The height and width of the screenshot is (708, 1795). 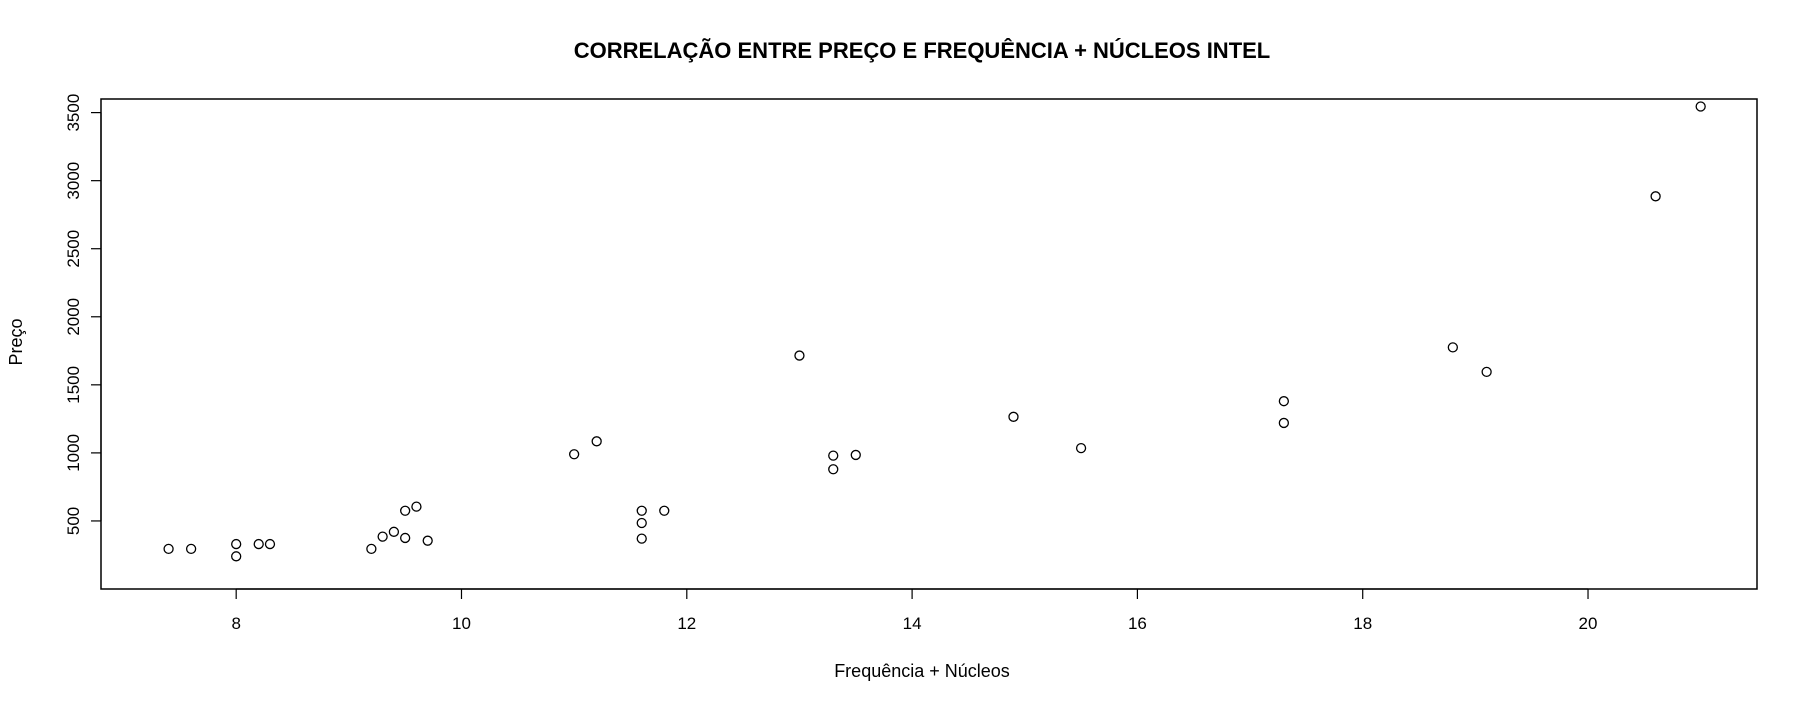 What do you see at coordinates (461, 623) in the screenshot?
I see `x-tick-label: 10` at bounding box center [461, 623].